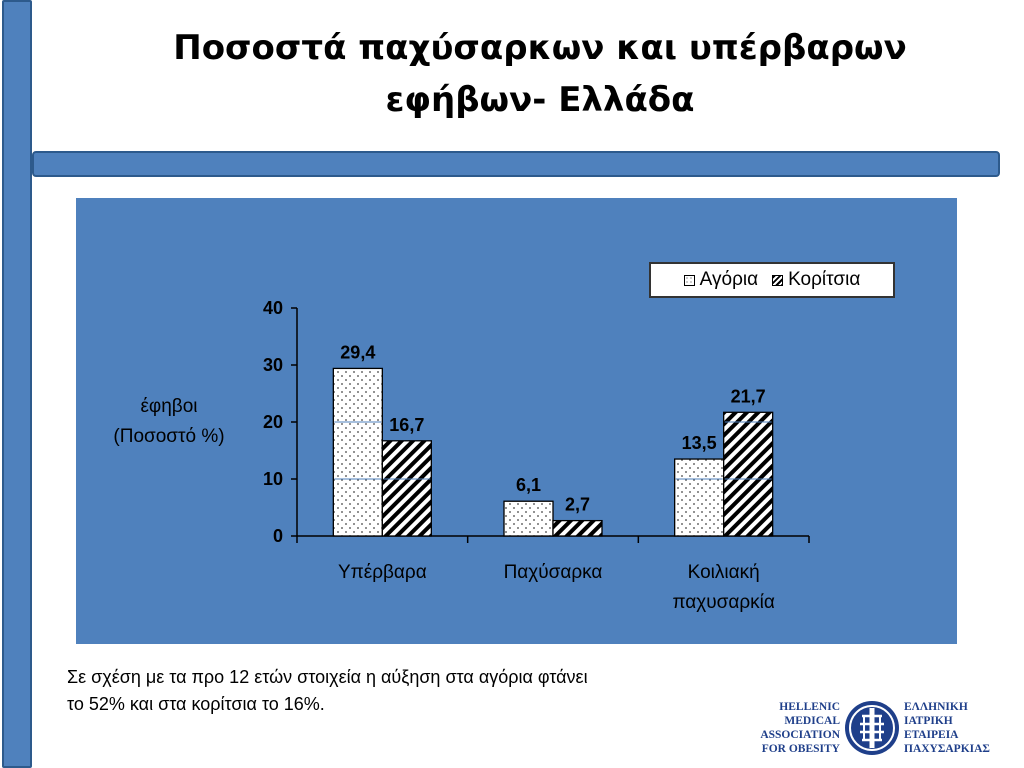 This screenshot has height=768, width=1024. Describe the element at coordinates (959, 728) in the screenshot. I see `logo-text-greek: ΕΛΛΗΝΙΚΗ ΙΑΤΡΙΚΗ ΕΤΑΙΡΕΙΑ ΠΑΧΥΣΑΡΚΙΑΣ` at that location.